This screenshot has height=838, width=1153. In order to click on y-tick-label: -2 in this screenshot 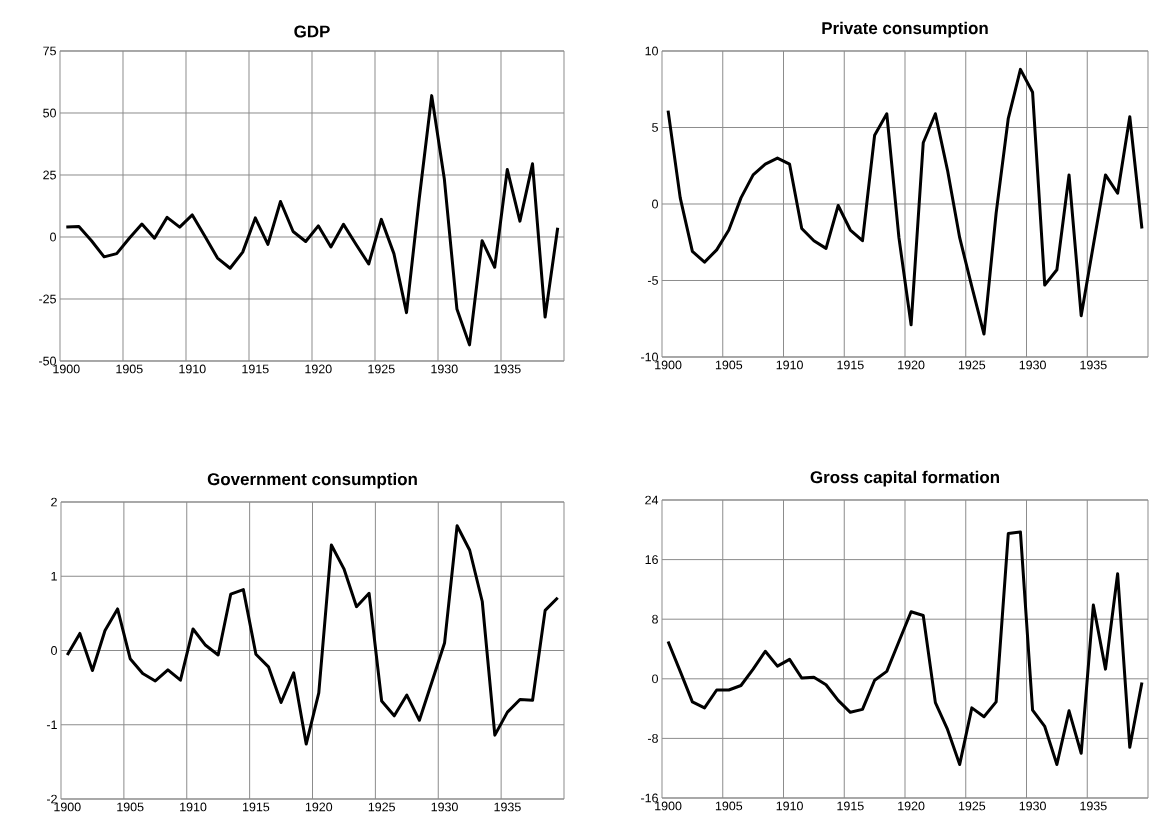, I will do `click(51, 799)`.